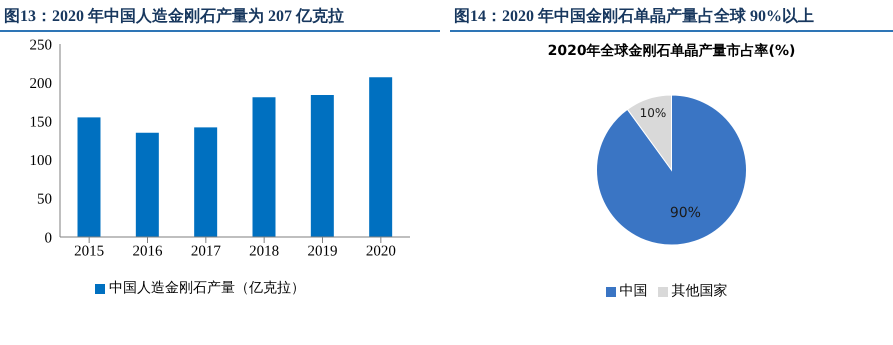 The width and height of the screenshot is (893, 345). What do you see at coordinates (147, 252) in the screenshot?
I see `x-tick-label: 2016` at bounding box center [147, 252].